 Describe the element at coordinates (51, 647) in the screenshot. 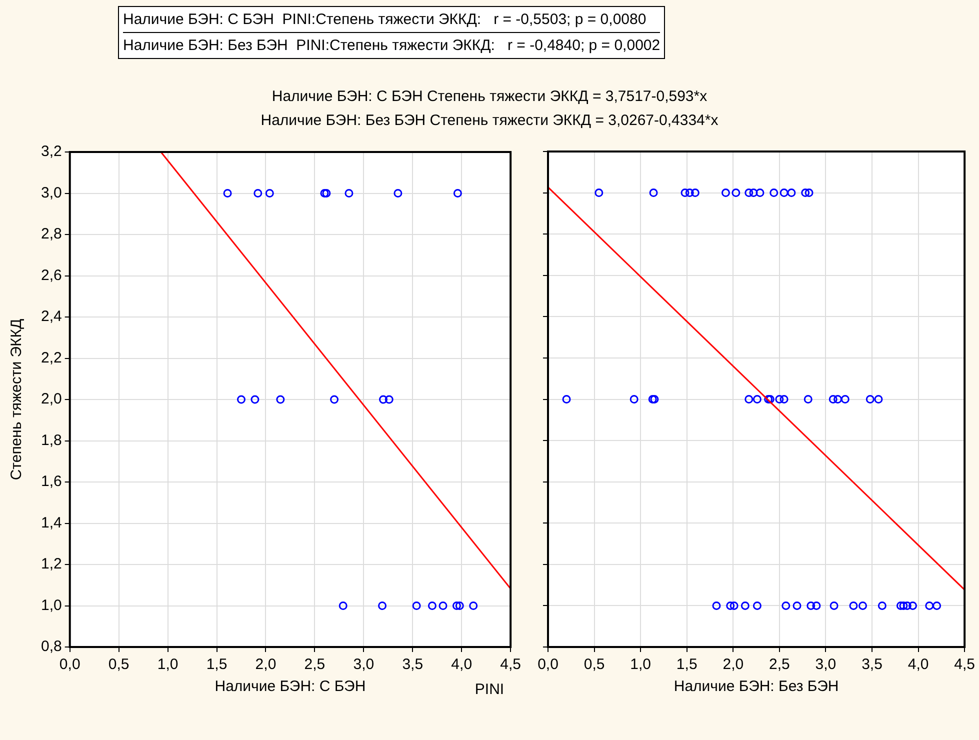

I see `y-tick-label: 0,8` at that location.